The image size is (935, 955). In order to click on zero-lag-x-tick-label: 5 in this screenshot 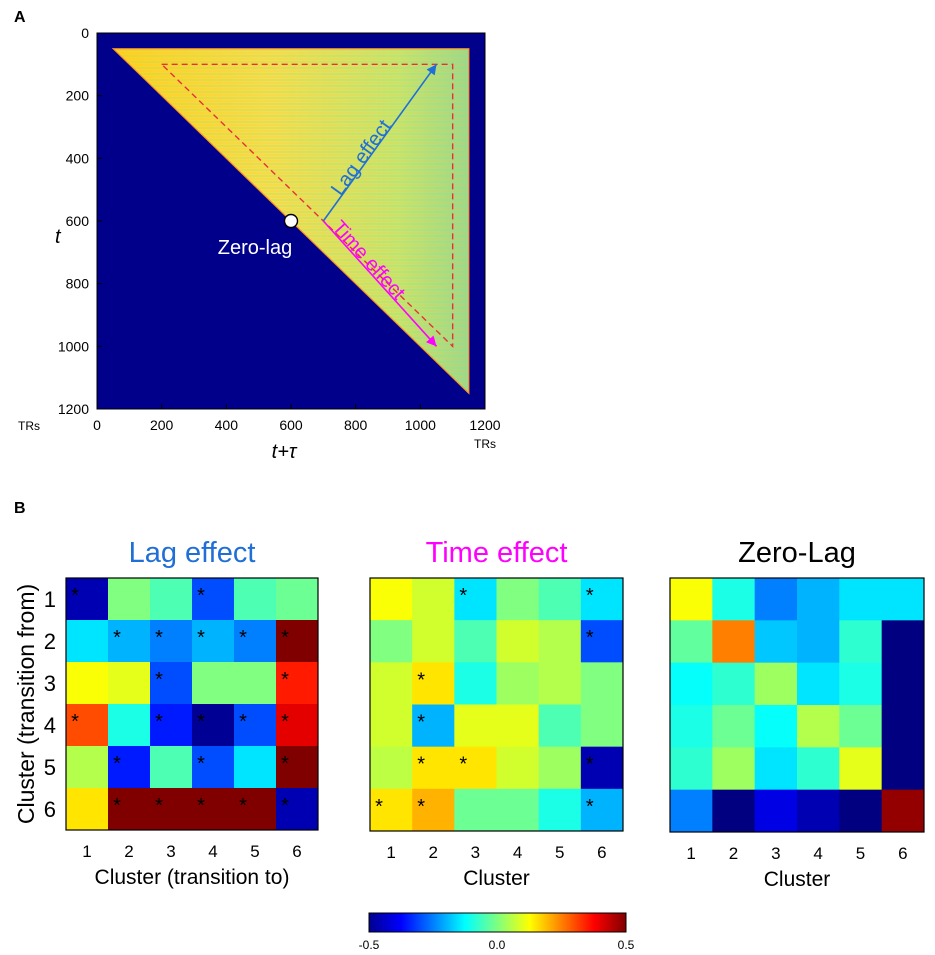, I will do `click(860, 853)`.